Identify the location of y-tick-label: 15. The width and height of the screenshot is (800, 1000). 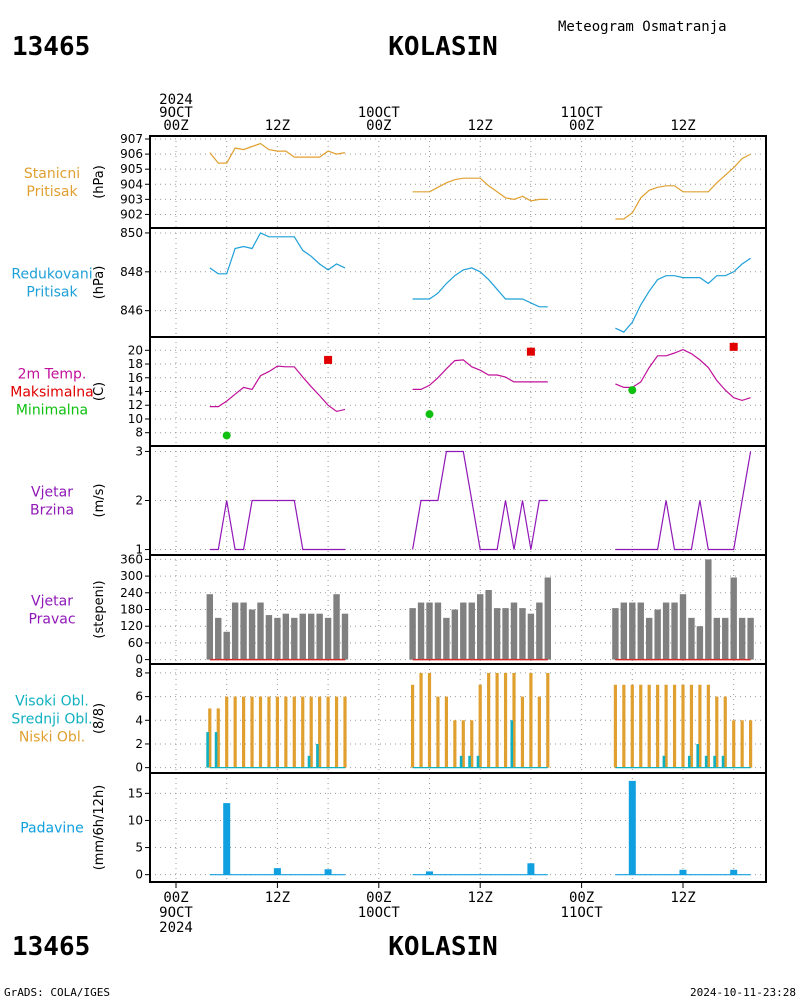
(135, 793).